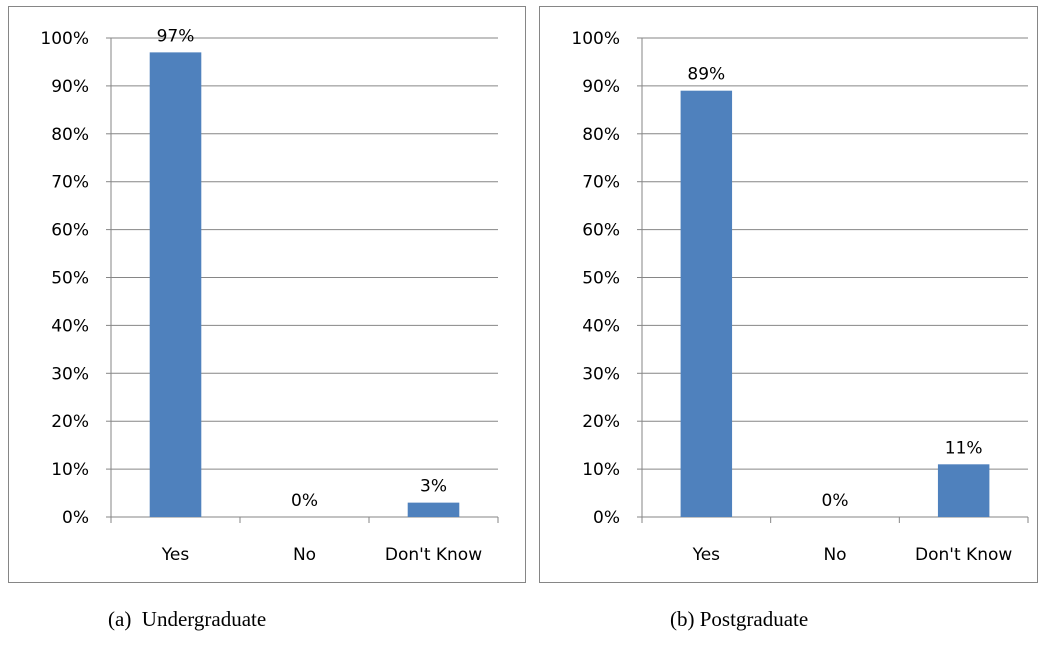 The height and width of the screenshot is (648, 1043). What do you see at coordinates (706, 75) in the screenshot?
I see `data-label: 89%` at bounding box center [706, 75].